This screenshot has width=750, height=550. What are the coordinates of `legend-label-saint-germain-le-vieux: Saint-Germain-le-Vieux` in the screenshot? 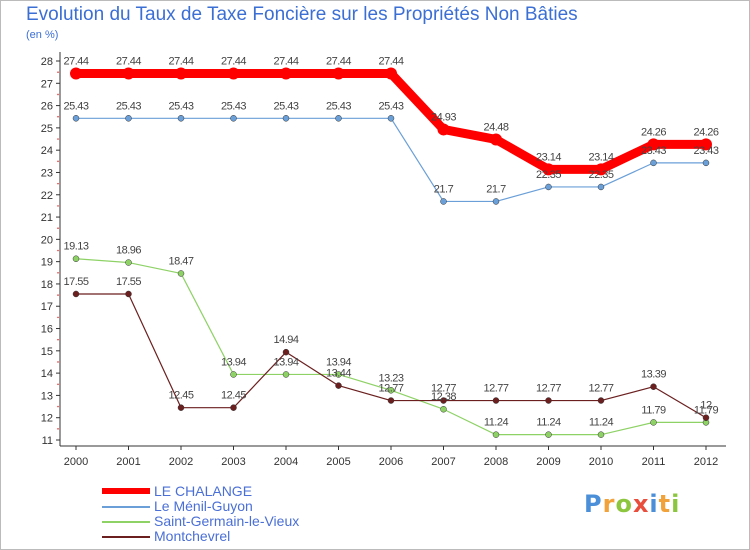 It's located at (227, 521).